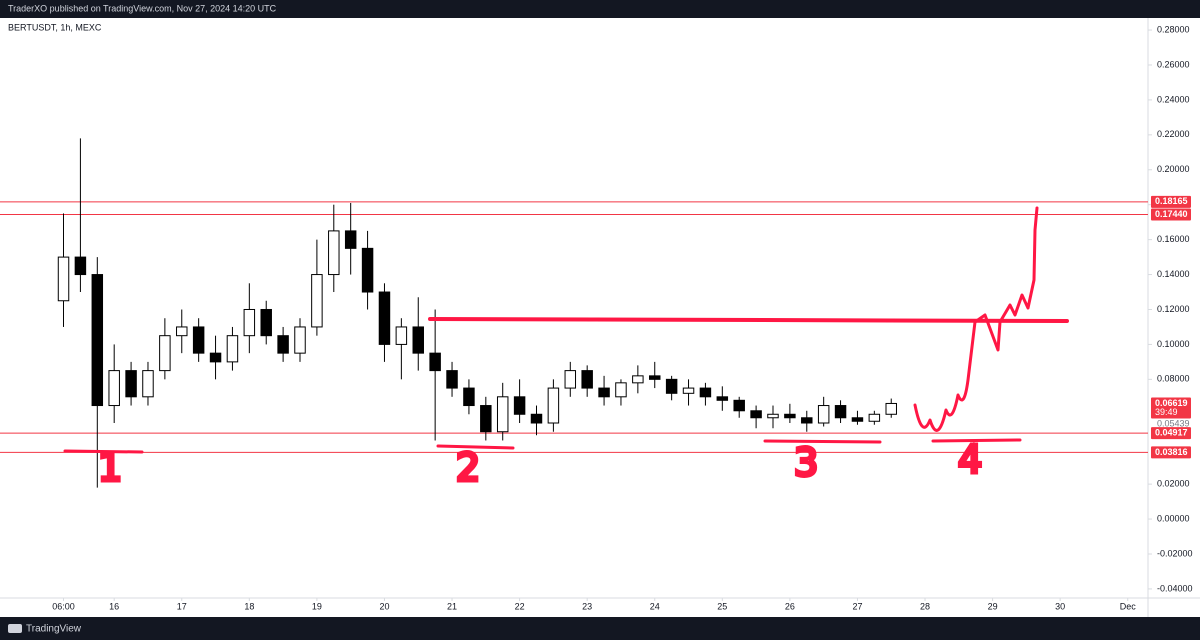 The height and width of the screenshot is (640, 1200). Describe the element at coordinates (249, 606) in the screenshot. I see `x-tick-label: 18` at that location.